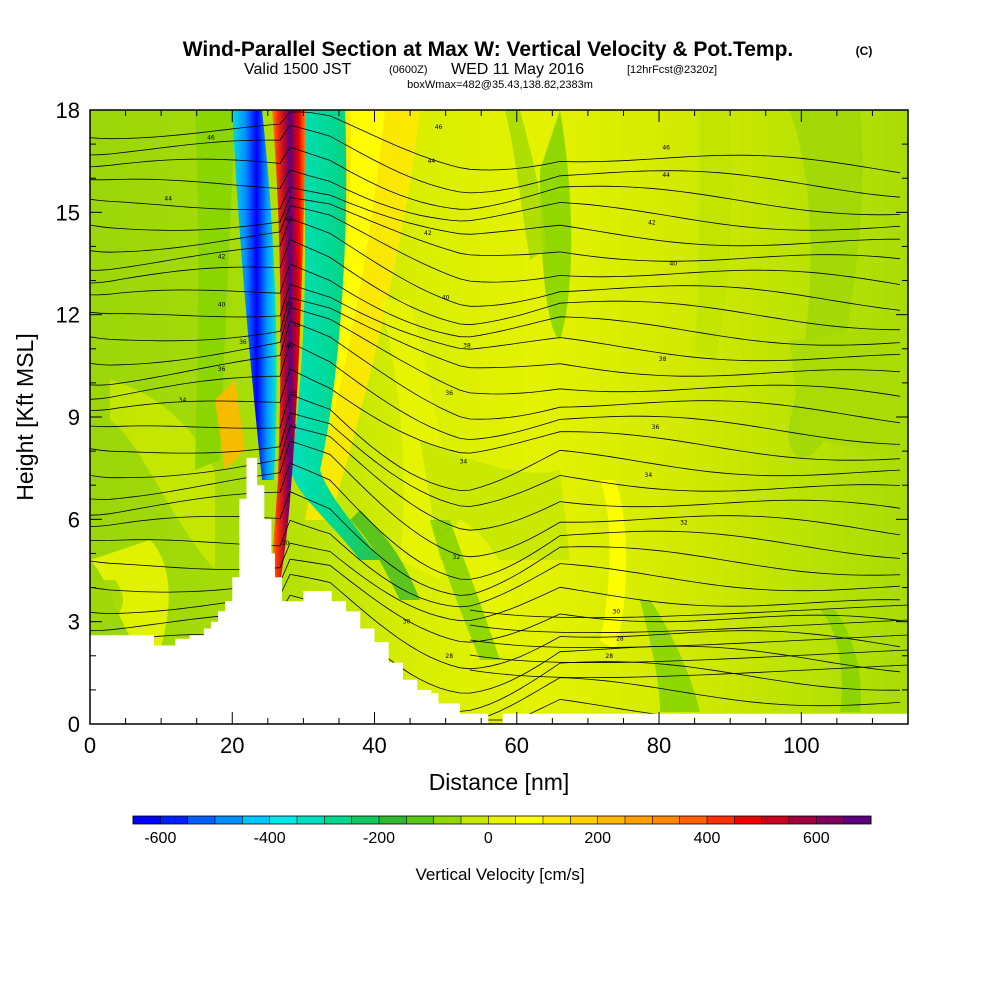  Describe the element at coordinates (408, 70) in the screenshot. I see `valid-utc: (0600Z)` at that location.